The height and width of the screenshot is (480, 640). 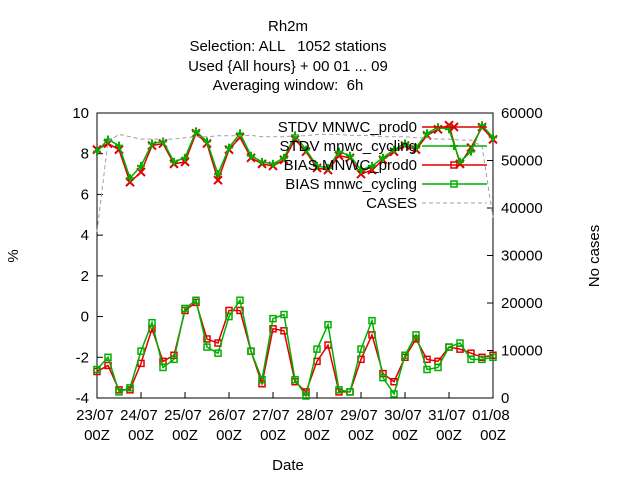 What do you see at coordinates (80, 113) in the screenshot?
I see `y-tick-label: 10` at bounding box center [80, 113].